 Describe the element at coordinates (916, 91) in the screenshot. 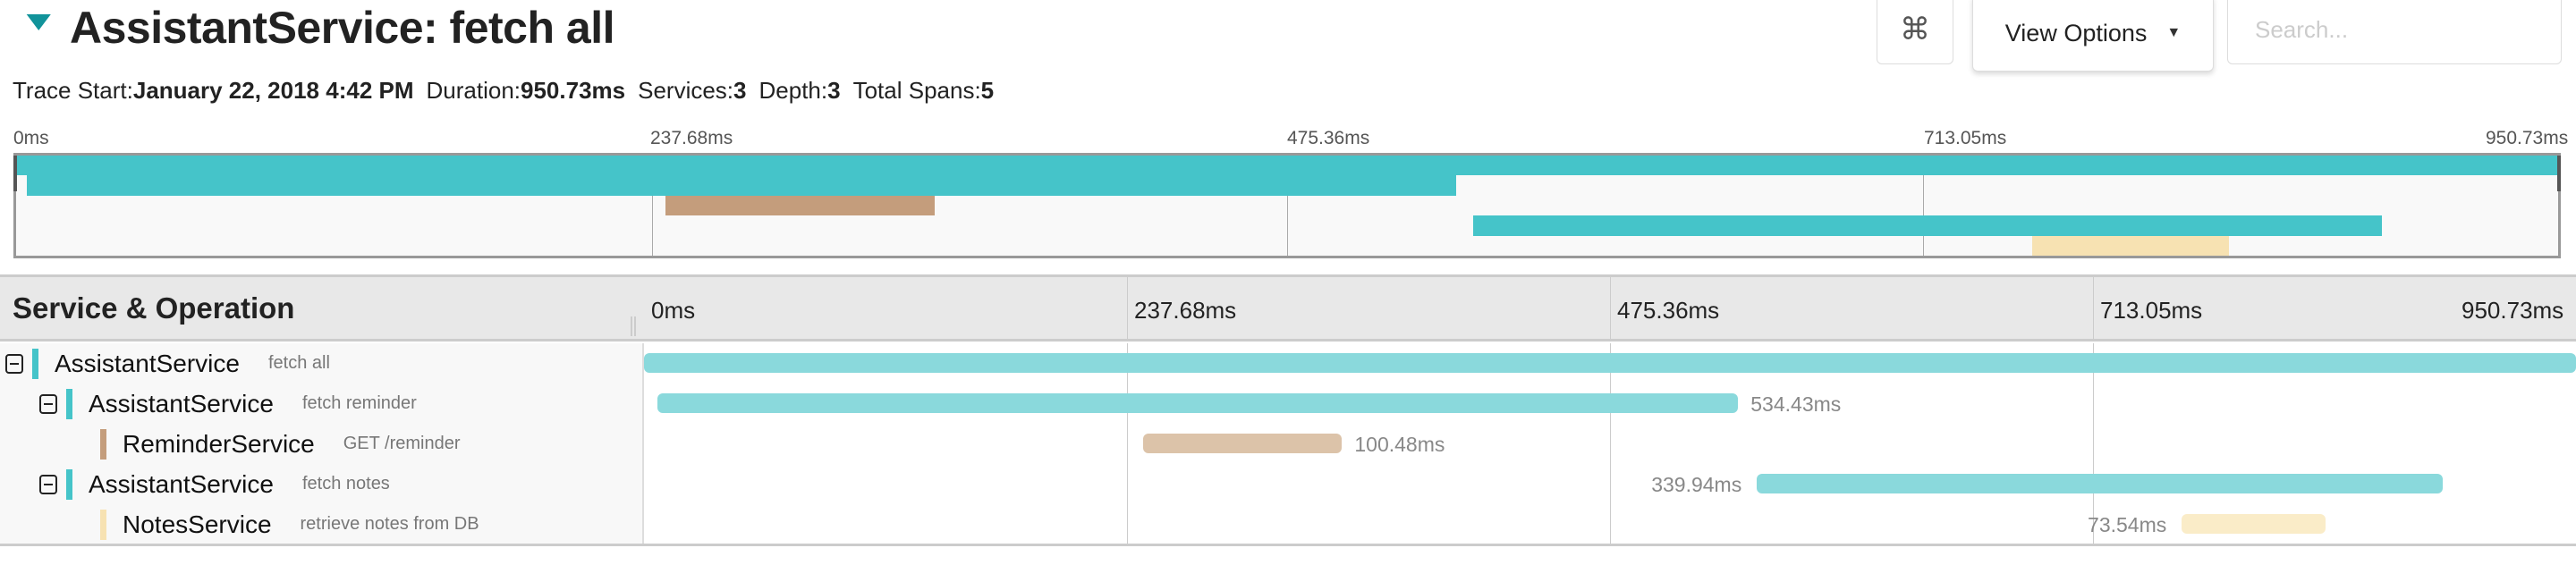

I see `meta-label: Total Spans:` at that location.